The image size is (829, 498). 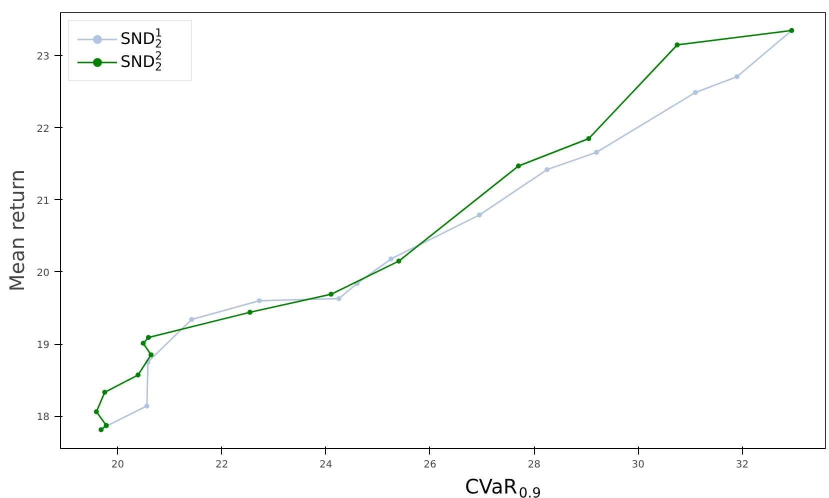 I want to click on y-tick-label: 22, so click(x=43, y=129).